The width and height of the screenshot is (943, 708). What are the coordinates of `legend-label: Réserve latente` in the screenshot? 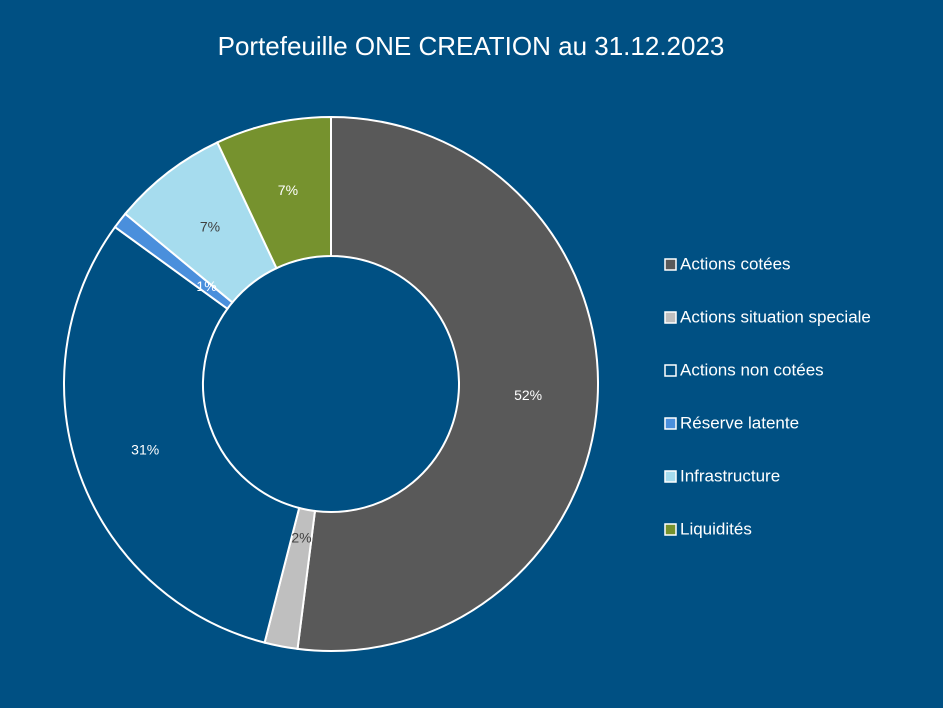 It's located at (739, 422).